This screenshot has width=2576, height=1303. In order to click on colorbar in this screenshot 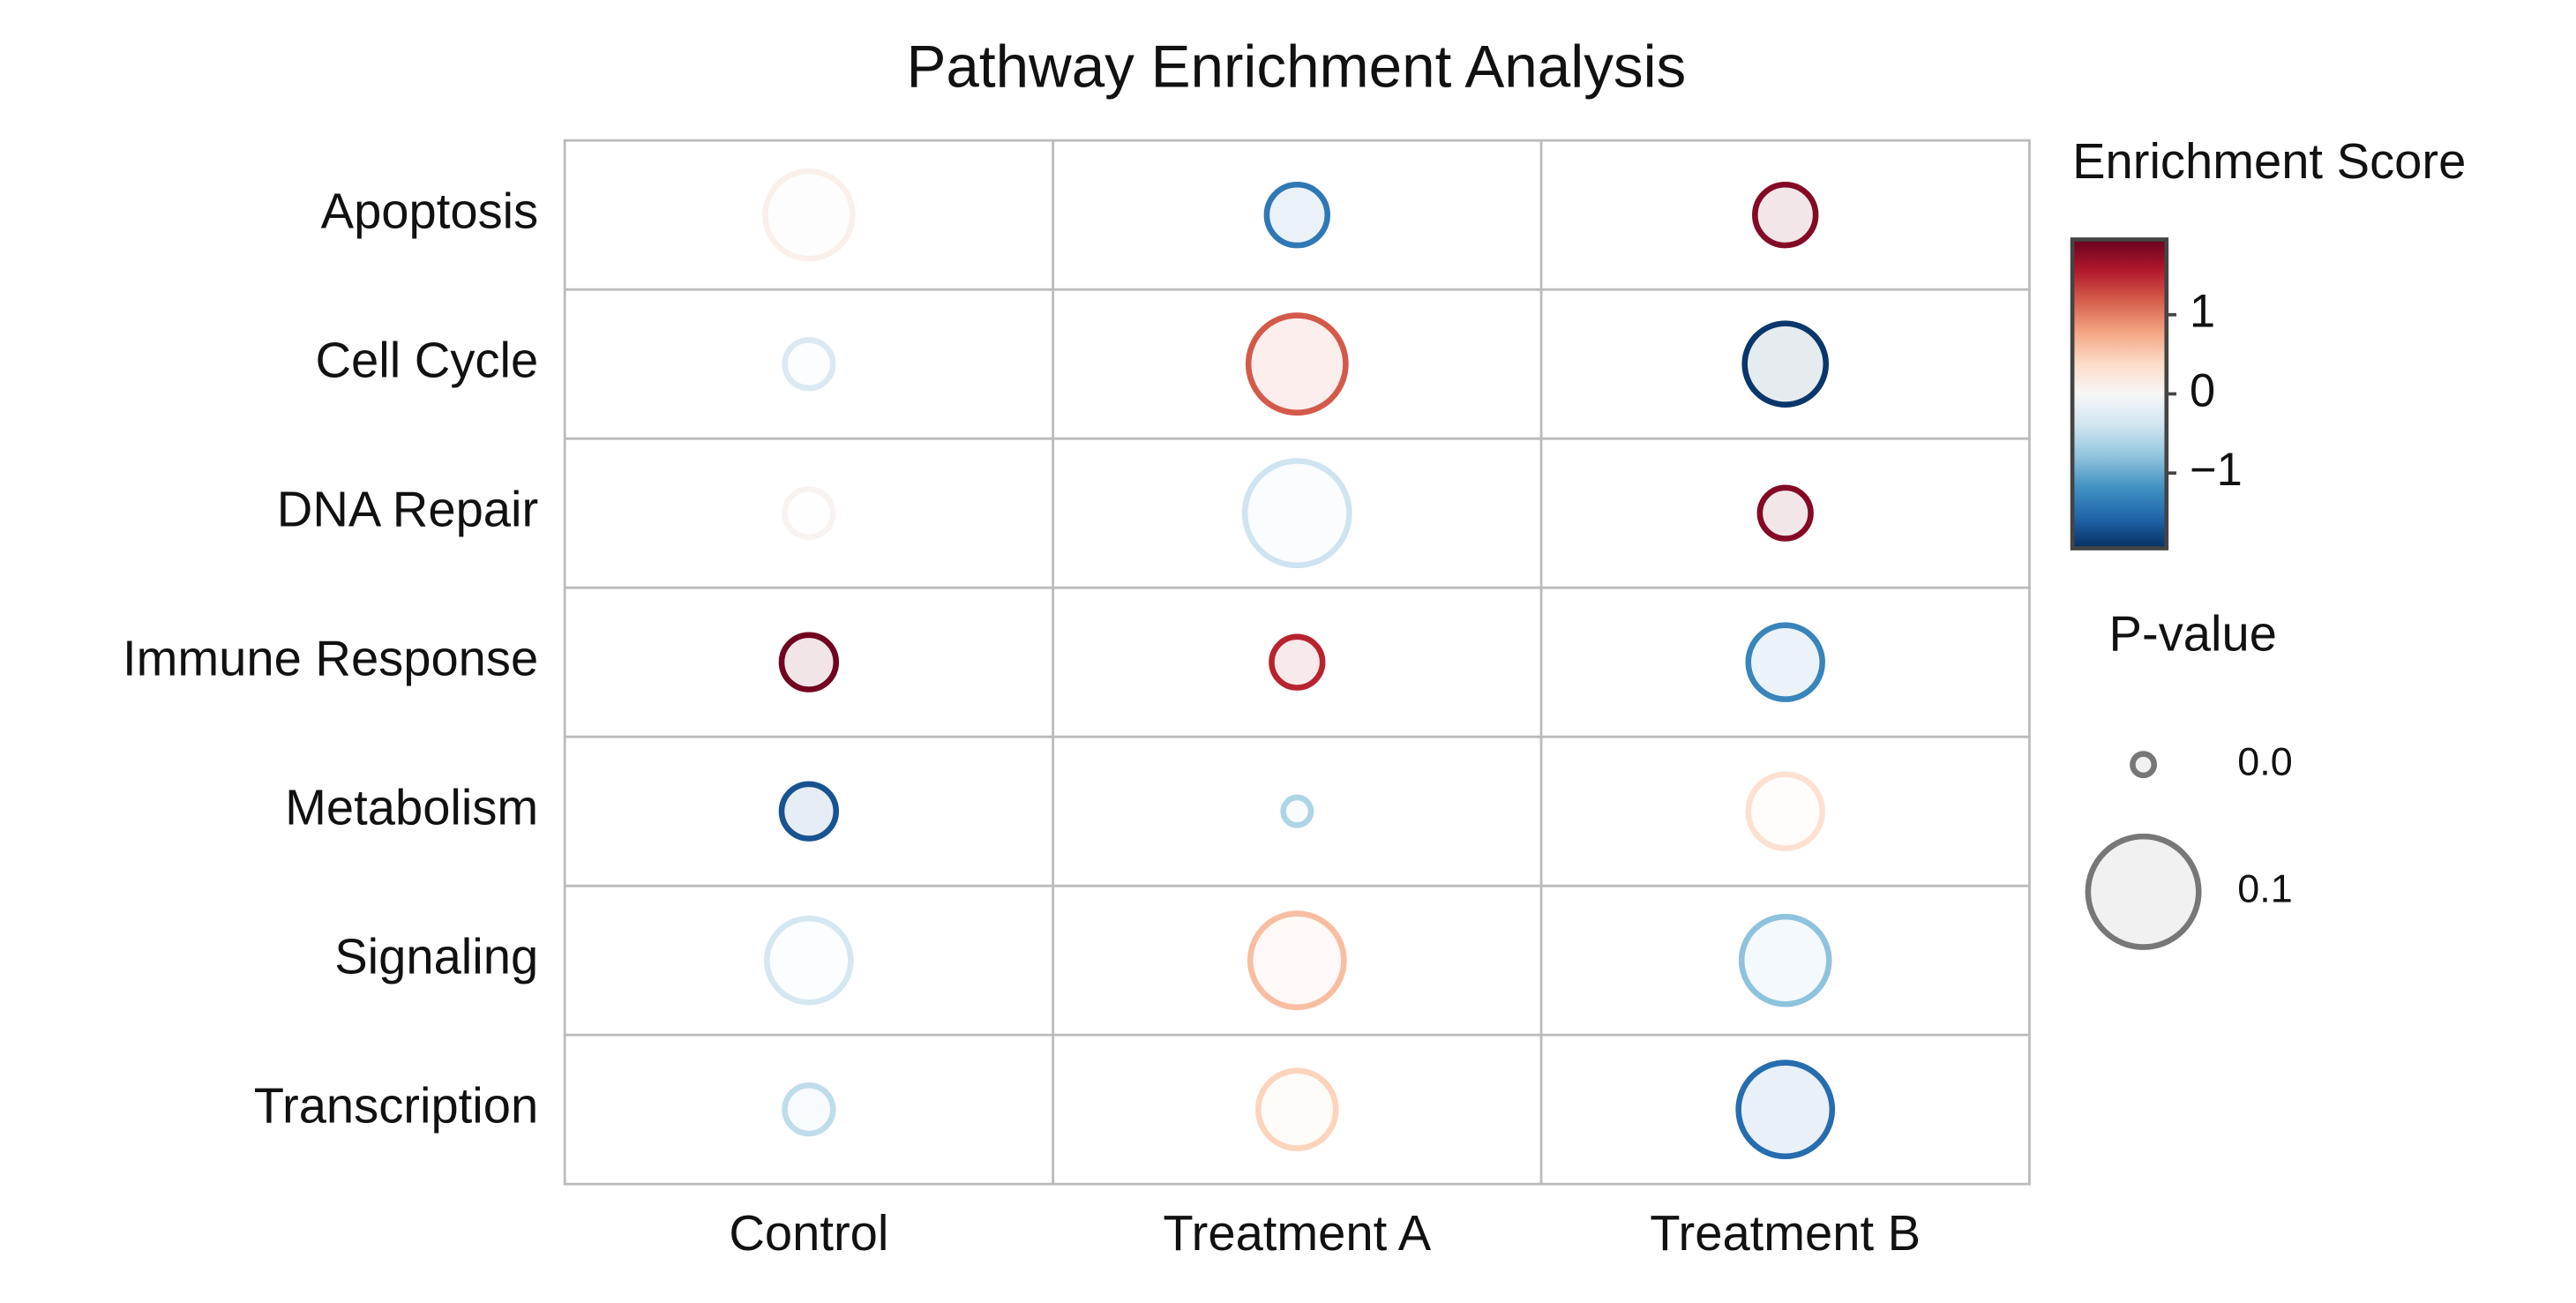, I will do `click(2119, 394)`.